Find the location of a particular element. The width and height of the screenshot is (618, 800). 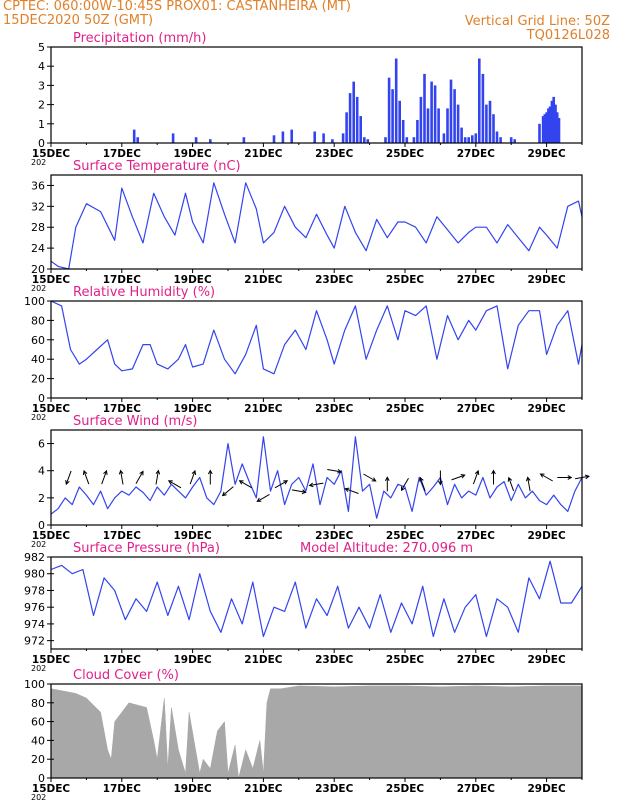

panel-title: Surface Wind (m/s) is located at coordinates (135, 421).